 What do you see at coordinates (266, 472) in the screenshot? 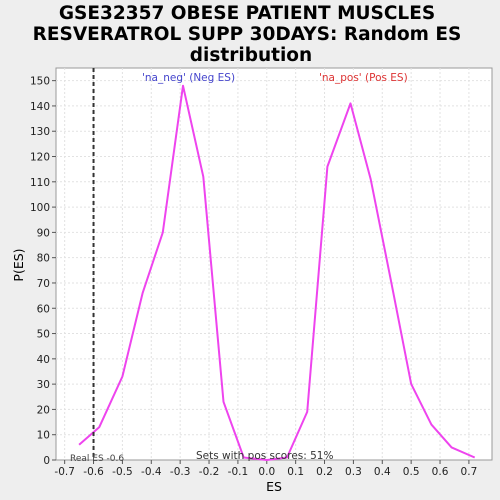
I see `x-tick-label: 0.0` at bounding box center [266, 472].